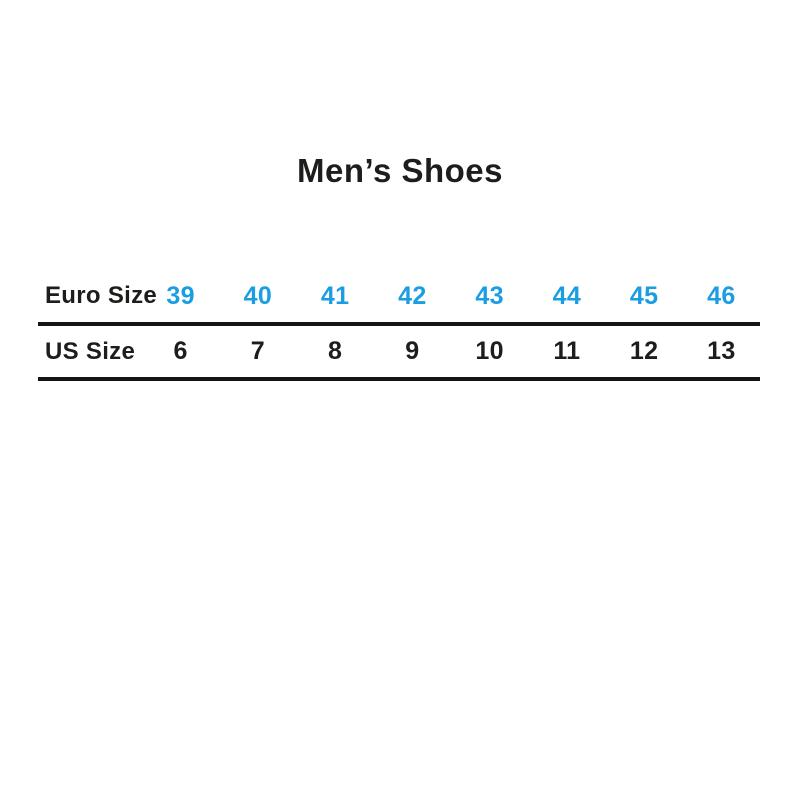 Image resolution: width=800 pixels, height=800 pixels. What do you see at coordinates (489, 295) in the screenshot?
I see `euro-size-value: 43` at bounding box center [489, 295].